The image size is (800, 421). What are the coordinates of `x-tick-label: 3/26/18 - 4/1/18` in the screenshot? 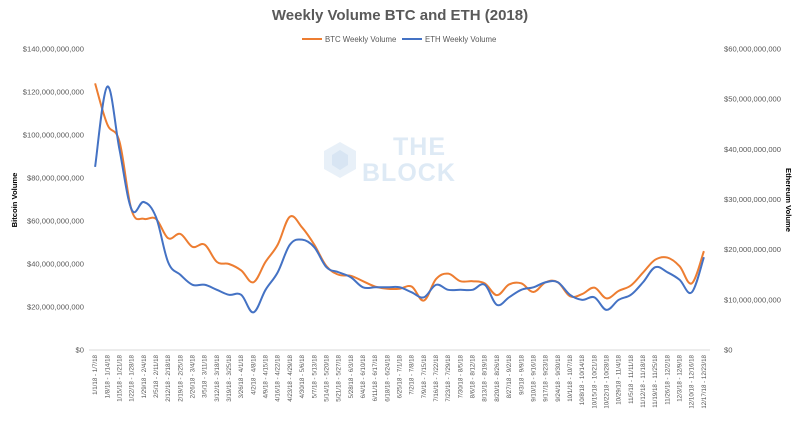 It's located at (241, 376).